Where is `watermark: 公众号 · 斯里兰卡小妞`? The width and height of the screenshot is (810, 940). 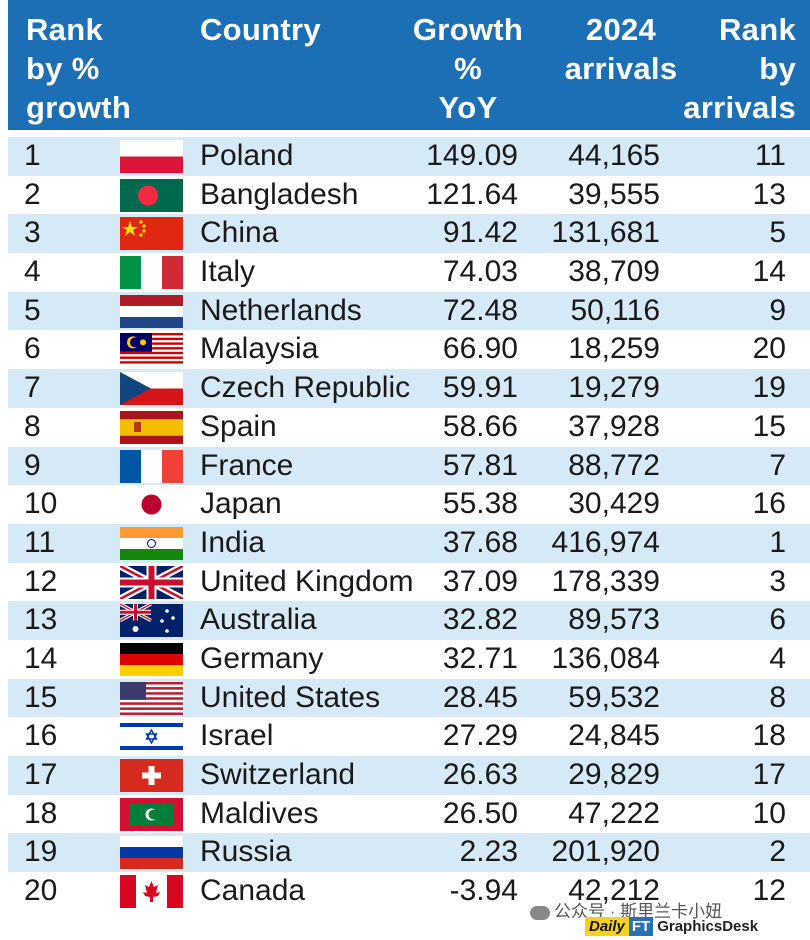 watermark: 公众号 · 斯里兰卡小妞 is located at coordinates (626, 909).